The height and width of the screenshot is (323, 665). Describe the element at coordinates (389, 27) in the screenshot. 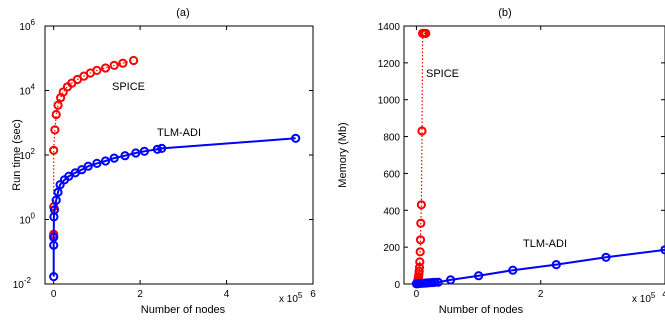

I see `y-tick-label: 1400` at that location.